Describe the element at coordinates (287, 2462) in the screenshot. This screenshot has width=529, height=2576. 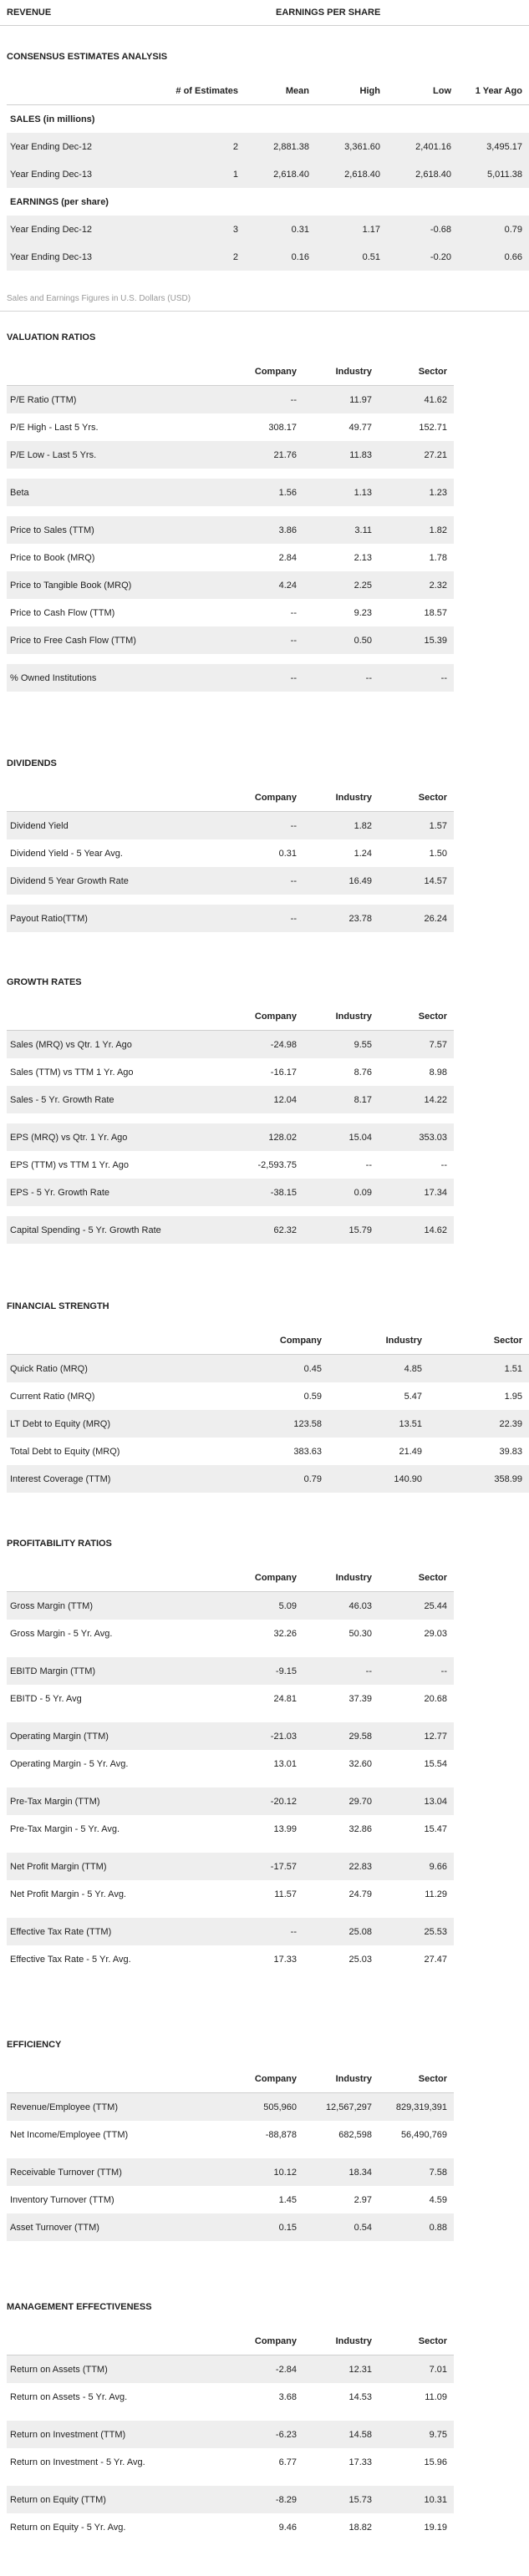
I see `cell-value: 6.77` at that location.